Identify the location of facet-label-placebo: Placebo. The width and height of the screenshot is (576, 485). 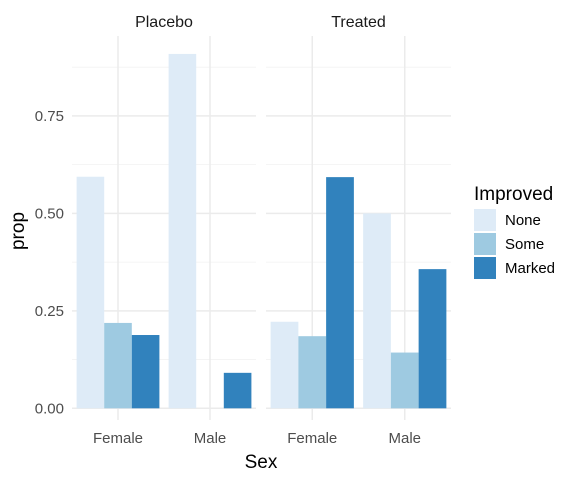
(164, 22).